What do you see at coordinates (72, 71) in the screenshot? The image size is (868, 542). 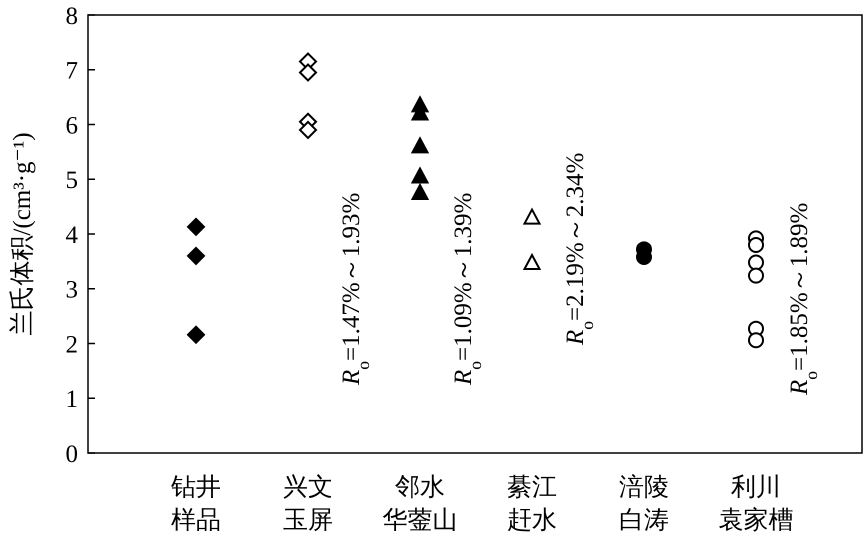 I see `y-tick-label: 7` at bounding box center [72, 71].